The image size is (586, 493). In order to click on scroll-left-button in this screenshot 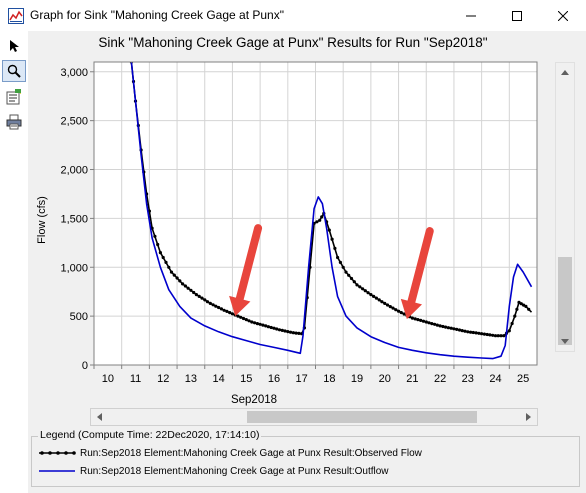, I will do `click(99, 417)`.